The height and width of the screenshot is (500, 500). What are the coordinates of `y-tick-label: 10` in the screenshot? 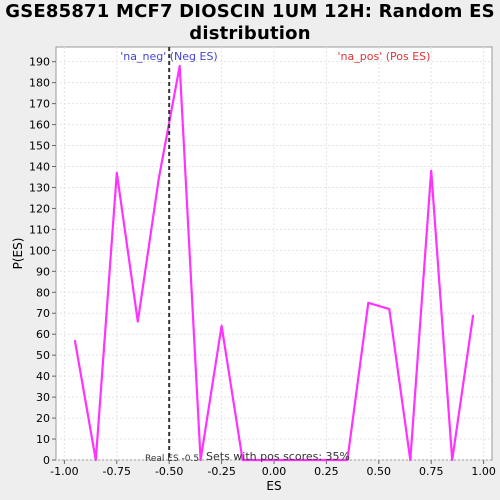 It's located at (43, 439).